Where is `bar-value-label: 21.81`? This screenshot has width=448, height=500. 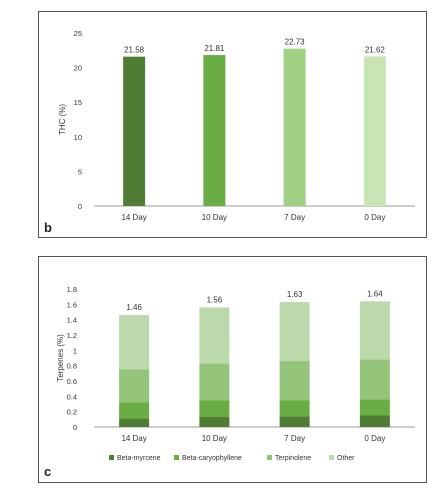
bar-value-label: 21.81 is located at coordinates (214, 48).